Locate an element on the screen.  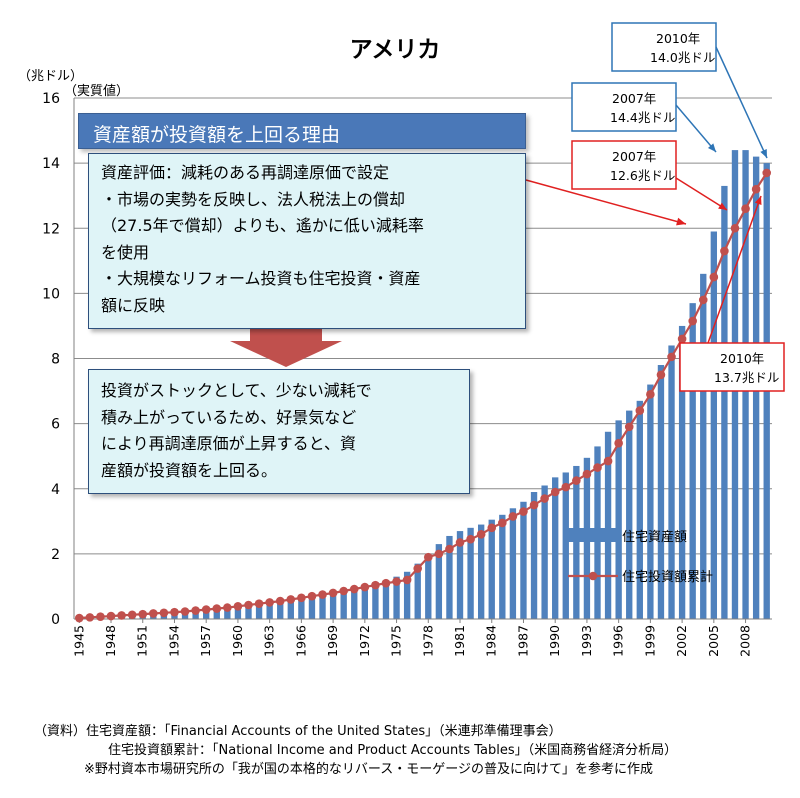
y-tick-label: 6 is located at coordinates (55, 425).